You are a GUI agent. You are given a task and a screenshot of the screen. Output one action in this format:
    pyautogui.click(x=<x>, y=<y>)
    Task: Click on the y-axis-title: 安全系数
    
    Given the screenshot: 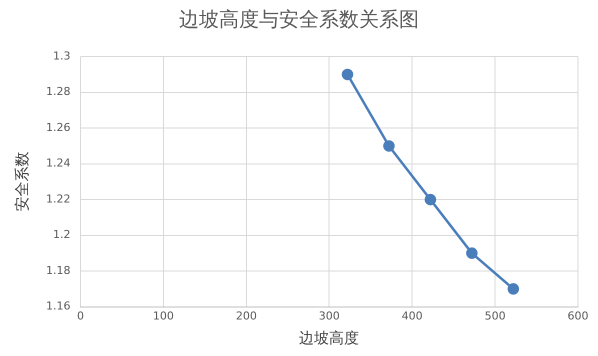 What is the action you would take?
    pyautogui.click(x=21, y=182)
    